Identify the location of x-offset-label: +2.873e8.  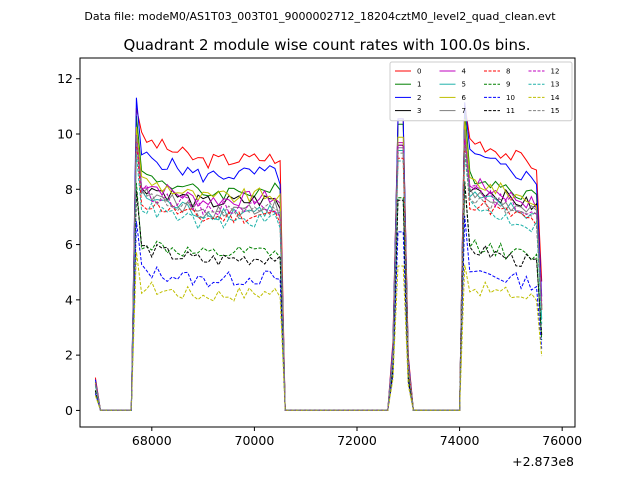
(543, 461).